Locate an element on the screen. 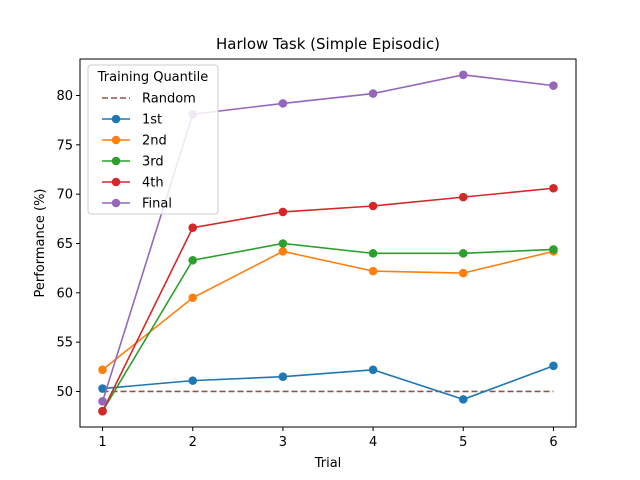 This screenshot has width=640, height=480. x-tick-label: 4 is located at coordinates (373, 442).